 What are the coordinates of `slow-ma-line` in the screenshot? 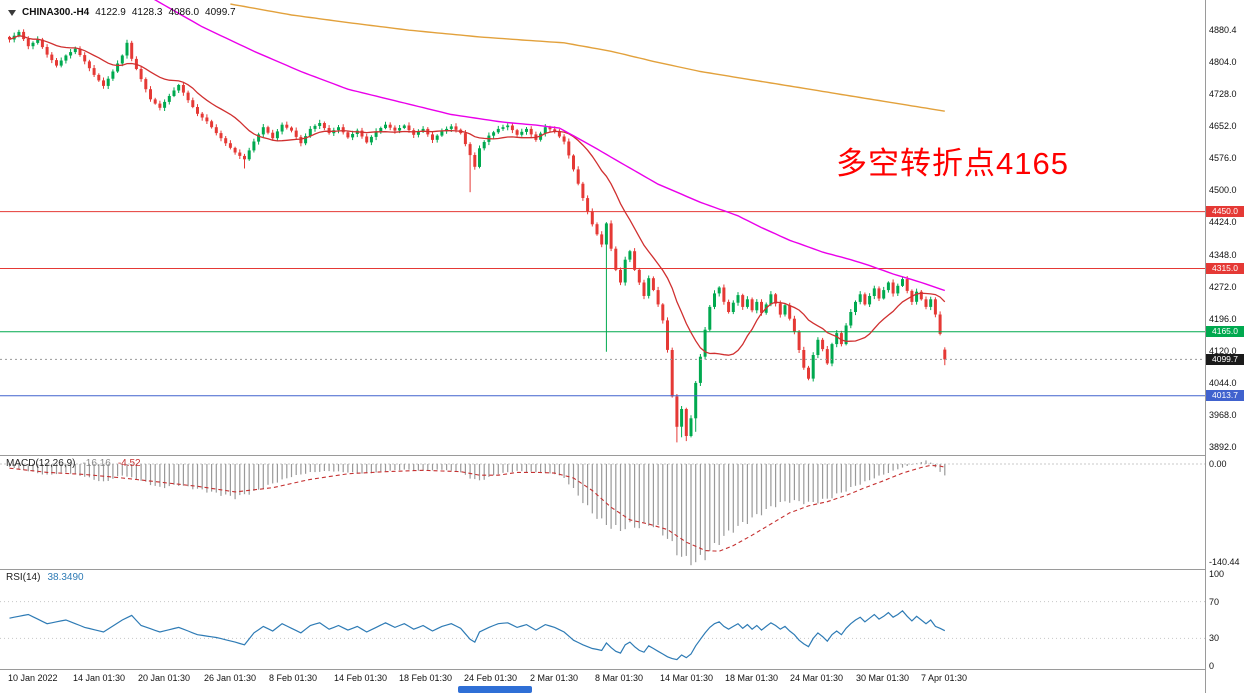 It's located at (587, 57).